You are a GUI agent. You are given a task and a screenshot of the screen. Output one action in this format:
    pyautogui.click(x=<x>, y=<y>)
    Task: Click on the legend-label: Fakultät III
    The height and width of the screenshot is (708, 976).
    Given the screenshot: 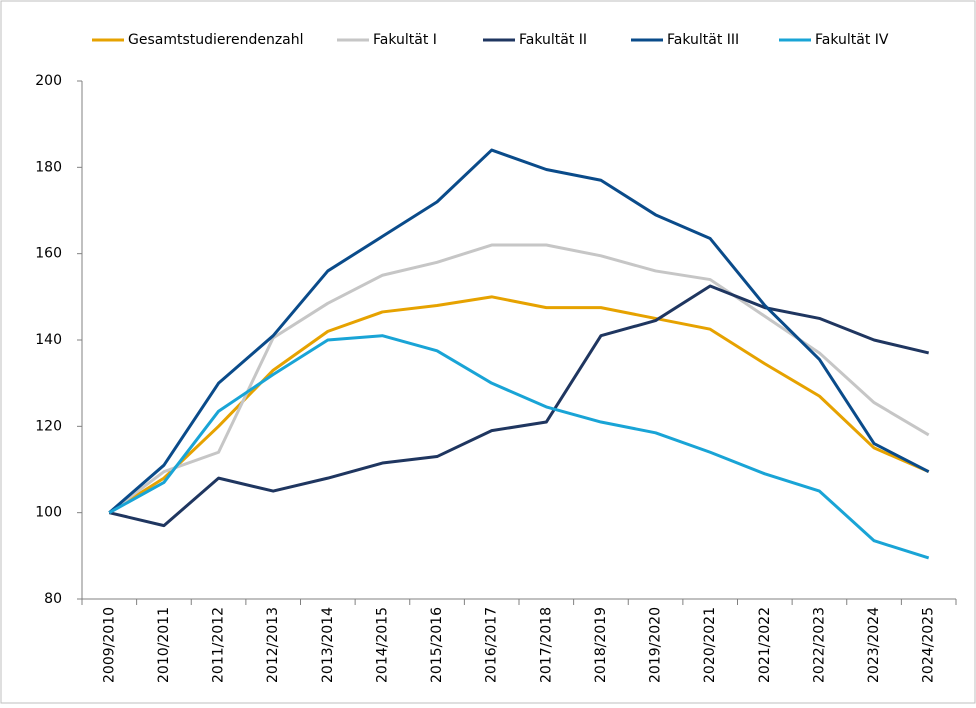 What is the action you would take?
    pyautogui.click(x=703, y=40)
    